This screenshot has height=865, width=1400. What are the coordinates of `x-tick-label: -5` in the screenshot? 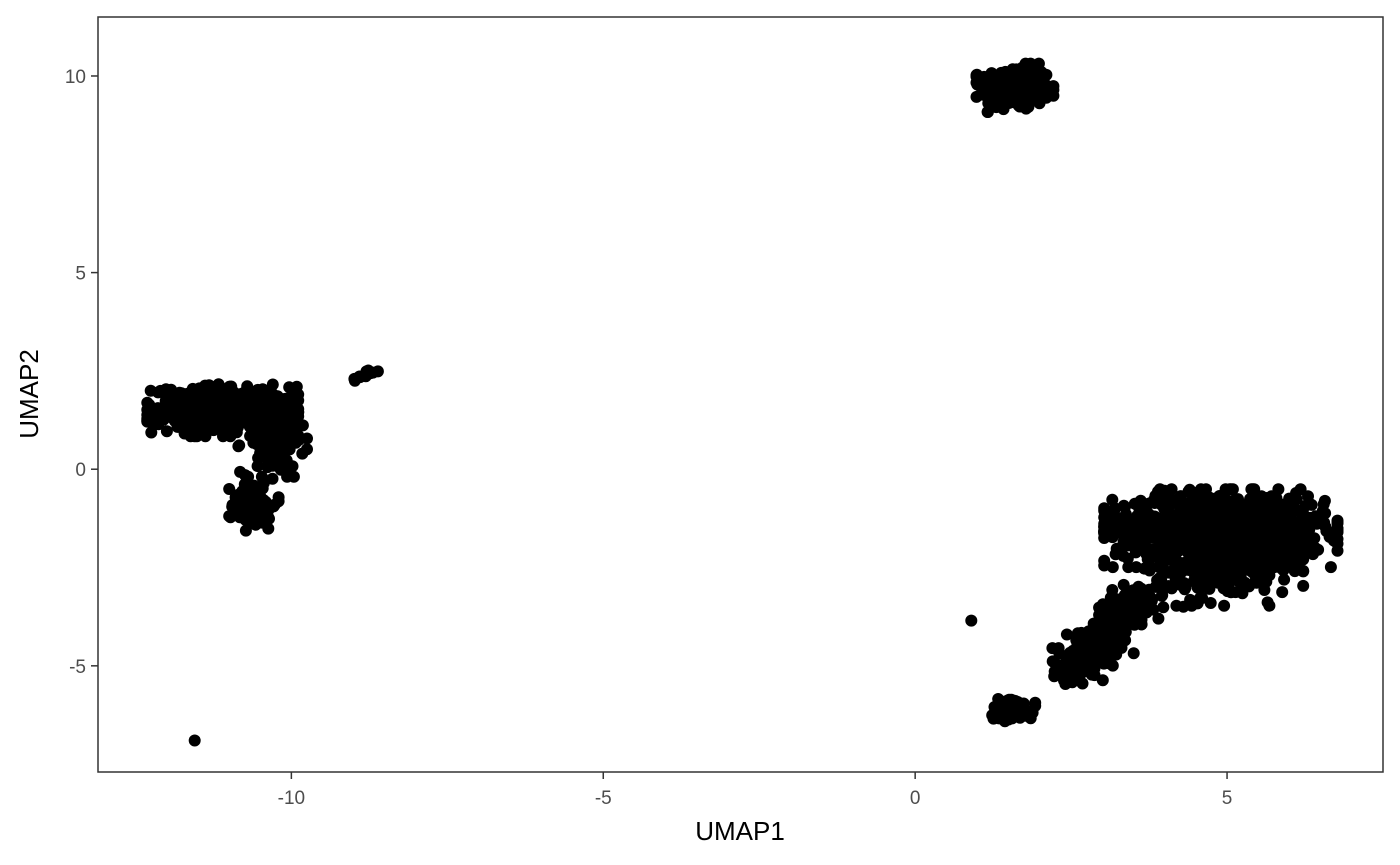 It's located at (603, 798).